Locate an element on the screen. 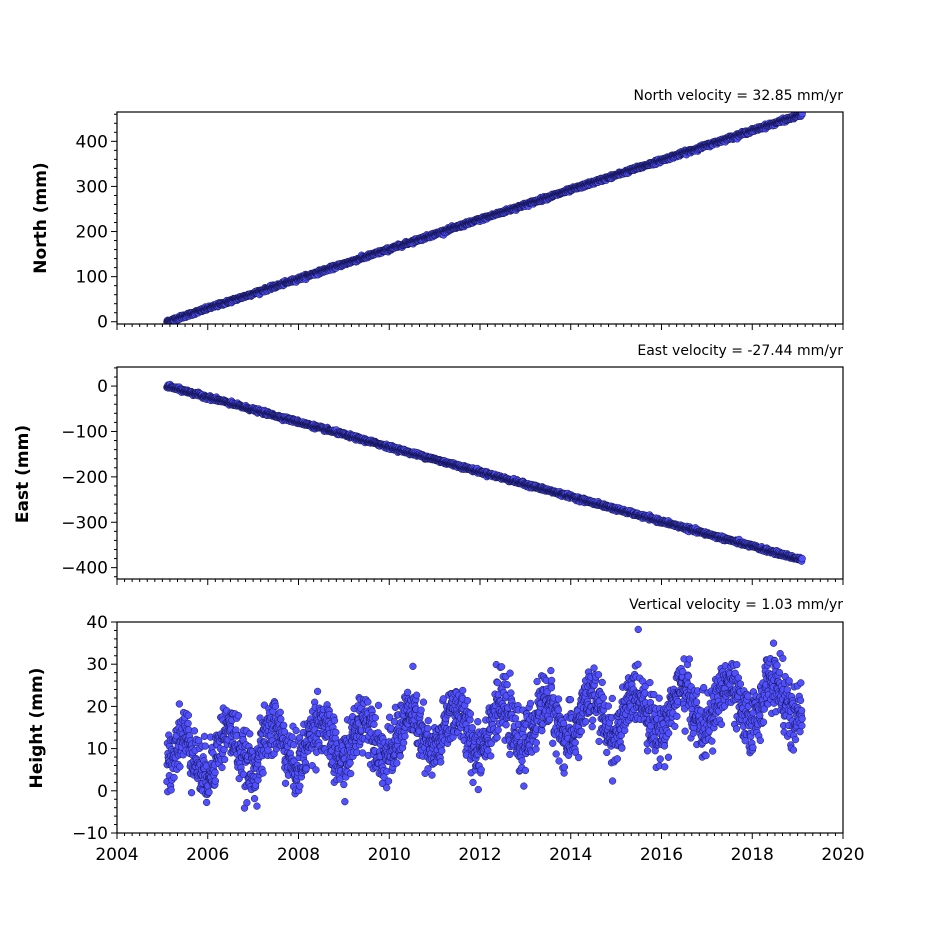 The width and height of the screenshot is (937, 937). east-y-tick-label: −200 is located at coordinates (84, 478).